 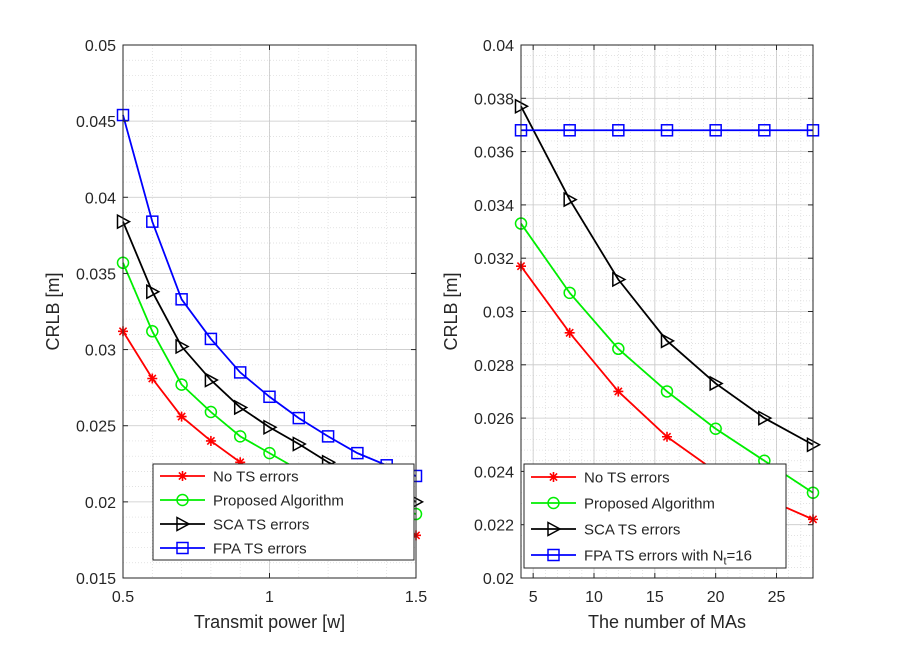 I want to click on legend-label: FPA TS errors with Nt=16, so click(x=668, y=558).